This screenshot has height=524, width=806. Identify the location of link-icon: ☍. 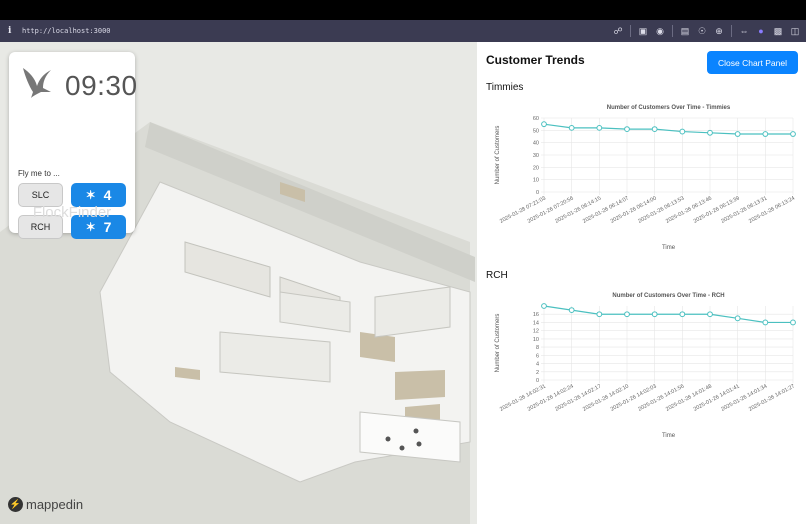
(618, 31).